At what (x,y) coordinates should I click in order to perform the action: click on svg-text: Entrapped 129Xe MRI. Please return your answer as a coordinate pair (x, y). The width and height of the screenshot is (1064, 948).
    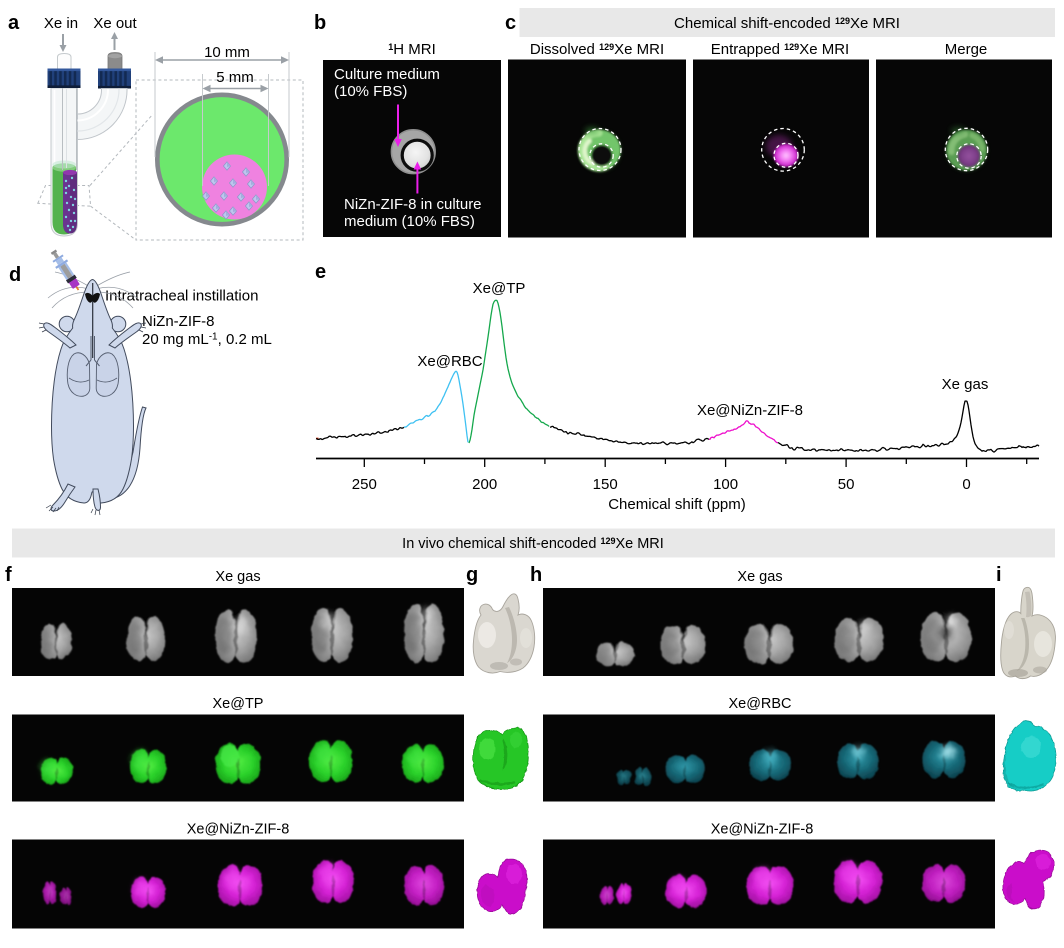
    Looking at the image, I should click on (780, 49).